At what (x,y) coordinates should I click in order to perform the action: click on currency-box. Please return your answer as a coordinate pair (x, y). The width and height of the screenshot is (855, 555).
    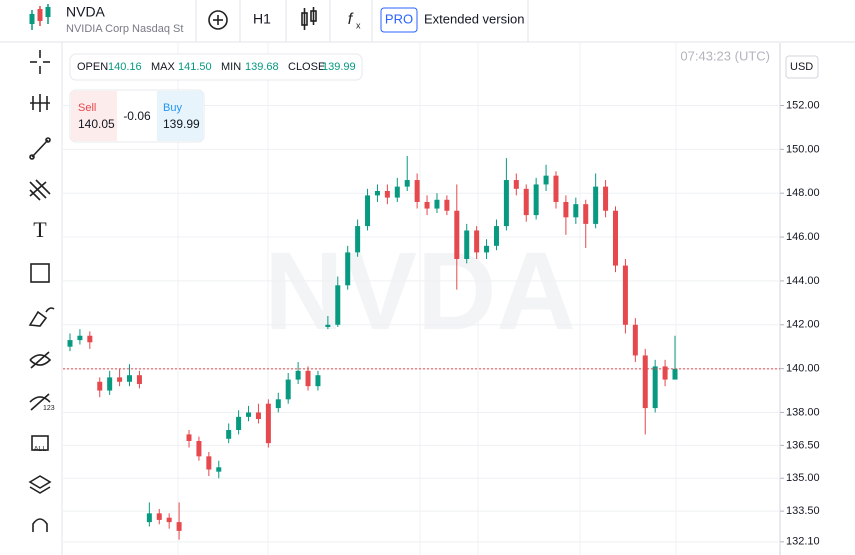
    Looking at the image, I should click on (802, 67).